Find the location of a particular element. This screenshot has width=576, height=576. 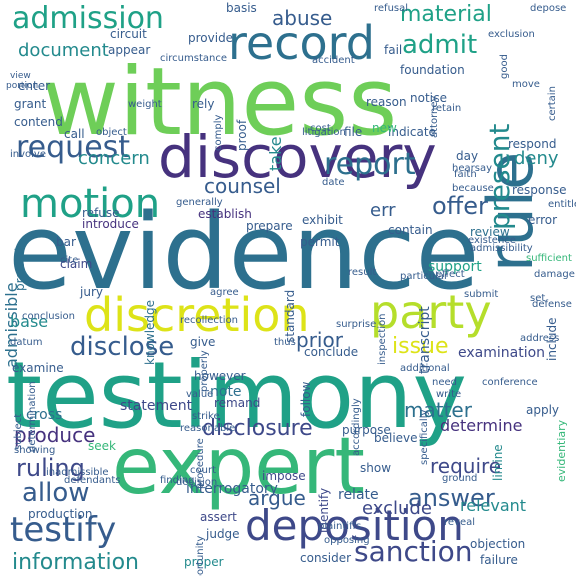

word-argue: argue is located at coordinates (277, 498).